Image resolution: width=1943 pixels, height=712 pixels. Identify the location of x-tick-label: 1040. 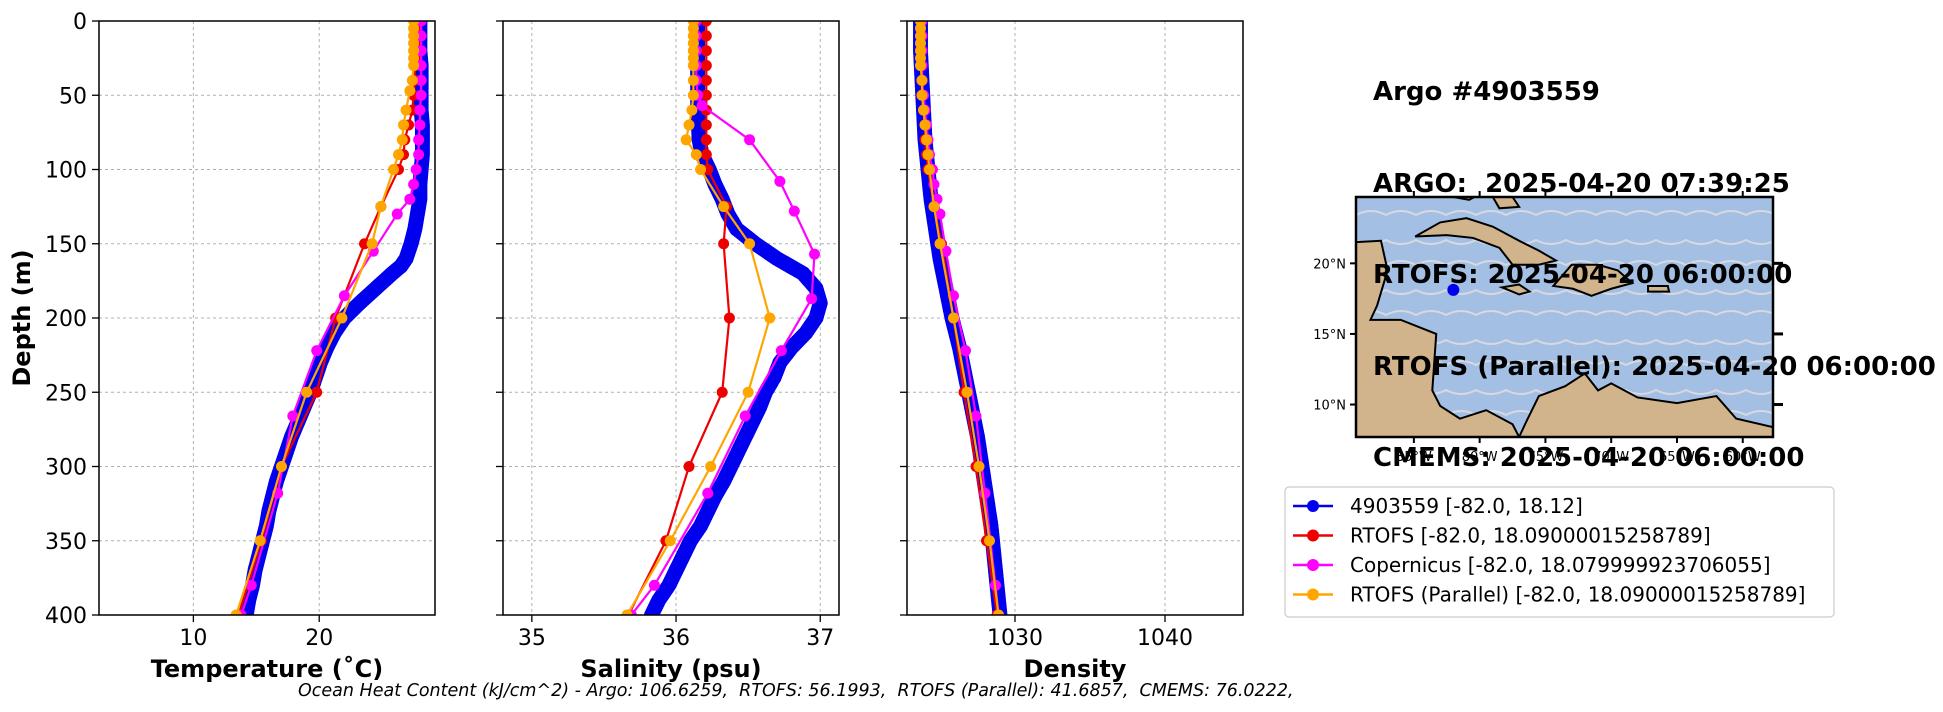
(1165, 638).